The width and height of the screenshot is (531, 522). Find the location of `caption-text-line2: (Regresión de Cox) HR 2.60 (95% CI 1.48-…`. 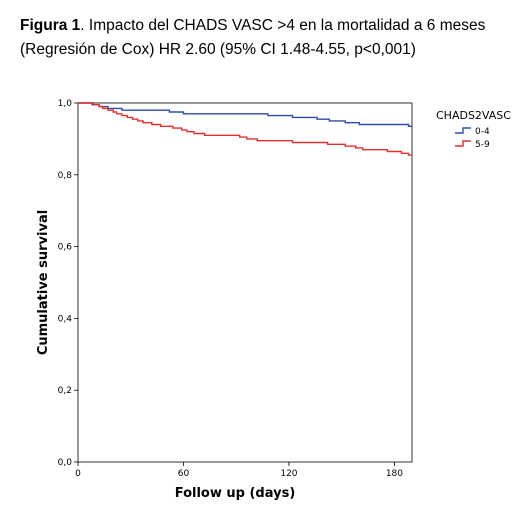

caption-text-line2: (Regresión de Cox) HR 2.60 (95% CI 1.48-… is located at coordinates (218, 49).